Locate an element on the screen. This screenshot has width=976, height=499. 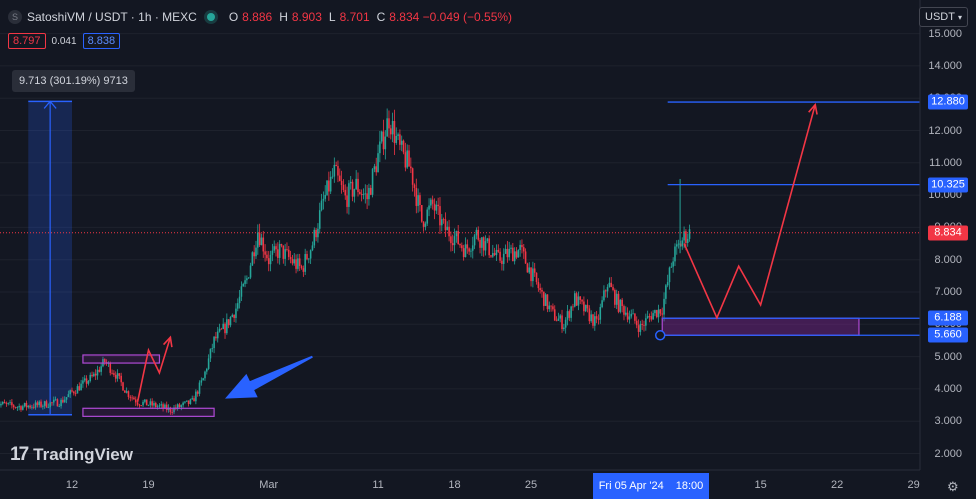
measure-range-tool is located at coordinates (50, 258).